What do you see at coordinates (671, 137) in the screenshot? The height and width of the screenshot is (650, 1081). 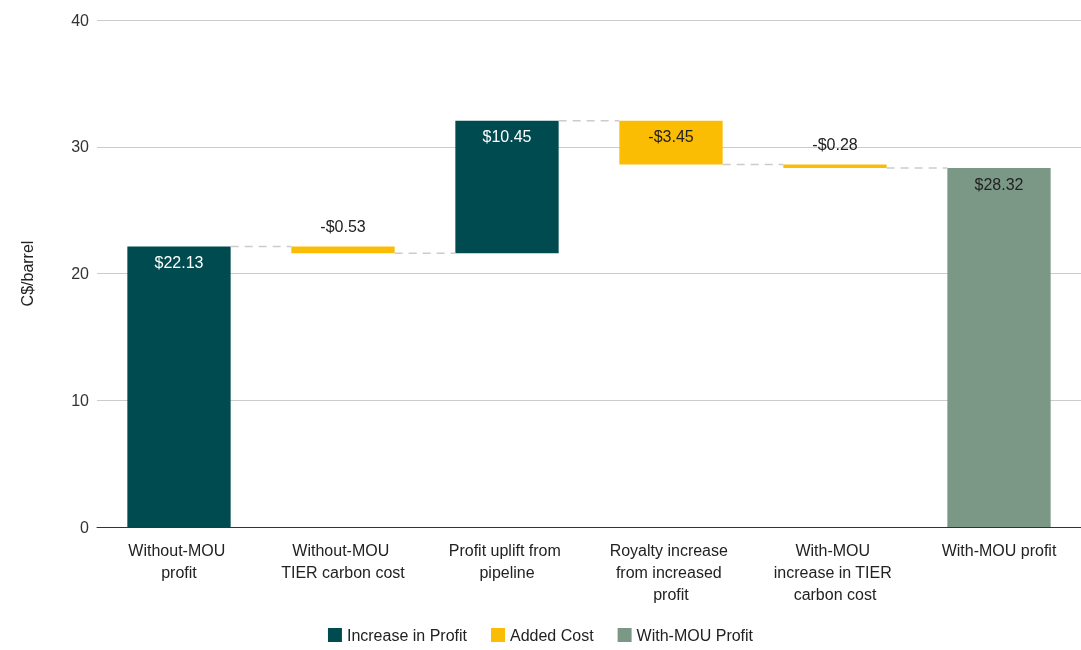 I see `data-label: -$3.45` at bounding box center [671, 137].